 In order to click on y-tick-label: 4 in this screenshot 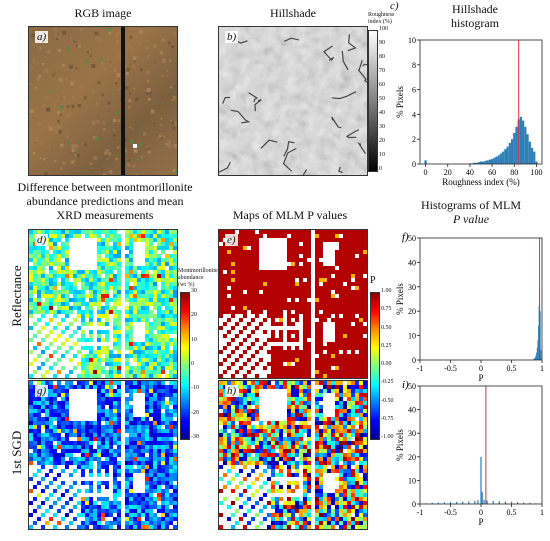, I will do `click(414, 114)`.